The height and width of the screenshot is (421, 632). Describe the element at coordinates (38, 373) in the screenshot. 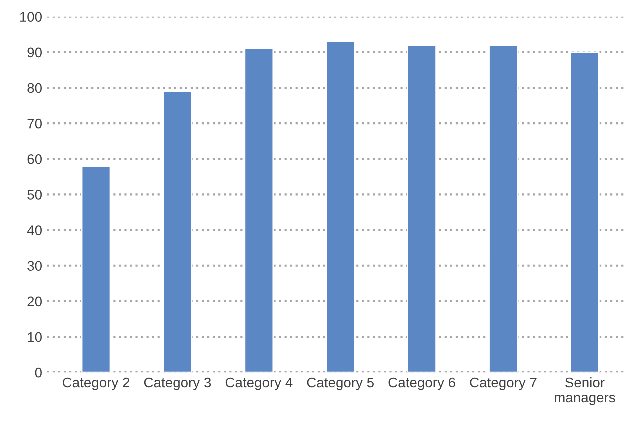

I see `y-tick-label: 0` at that location.